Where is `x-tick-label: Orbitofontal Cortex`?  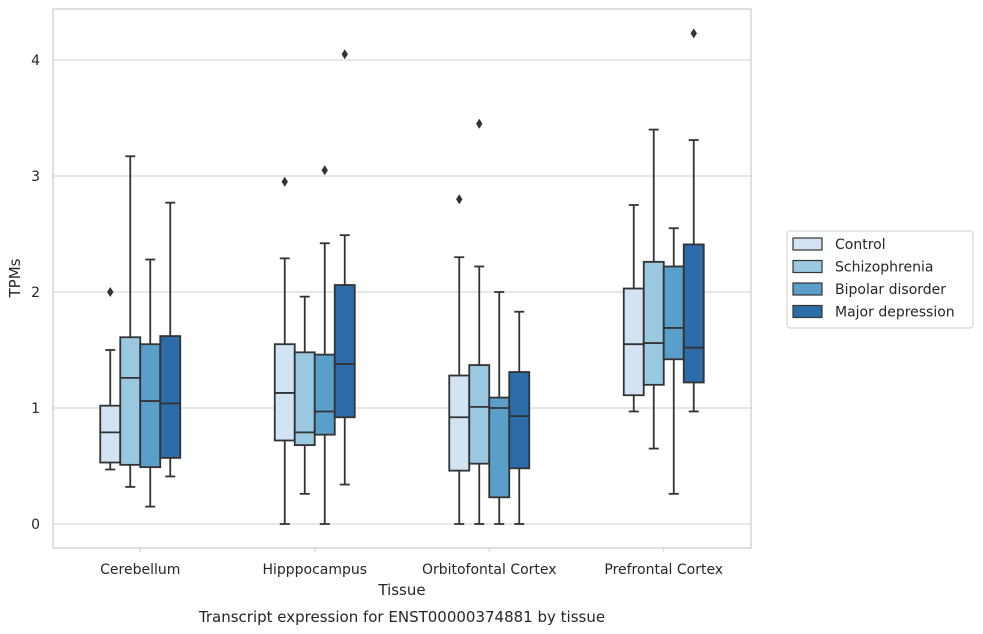
x-tick-label: Orbitofontal Cortex is located at coordinates (489, 570).